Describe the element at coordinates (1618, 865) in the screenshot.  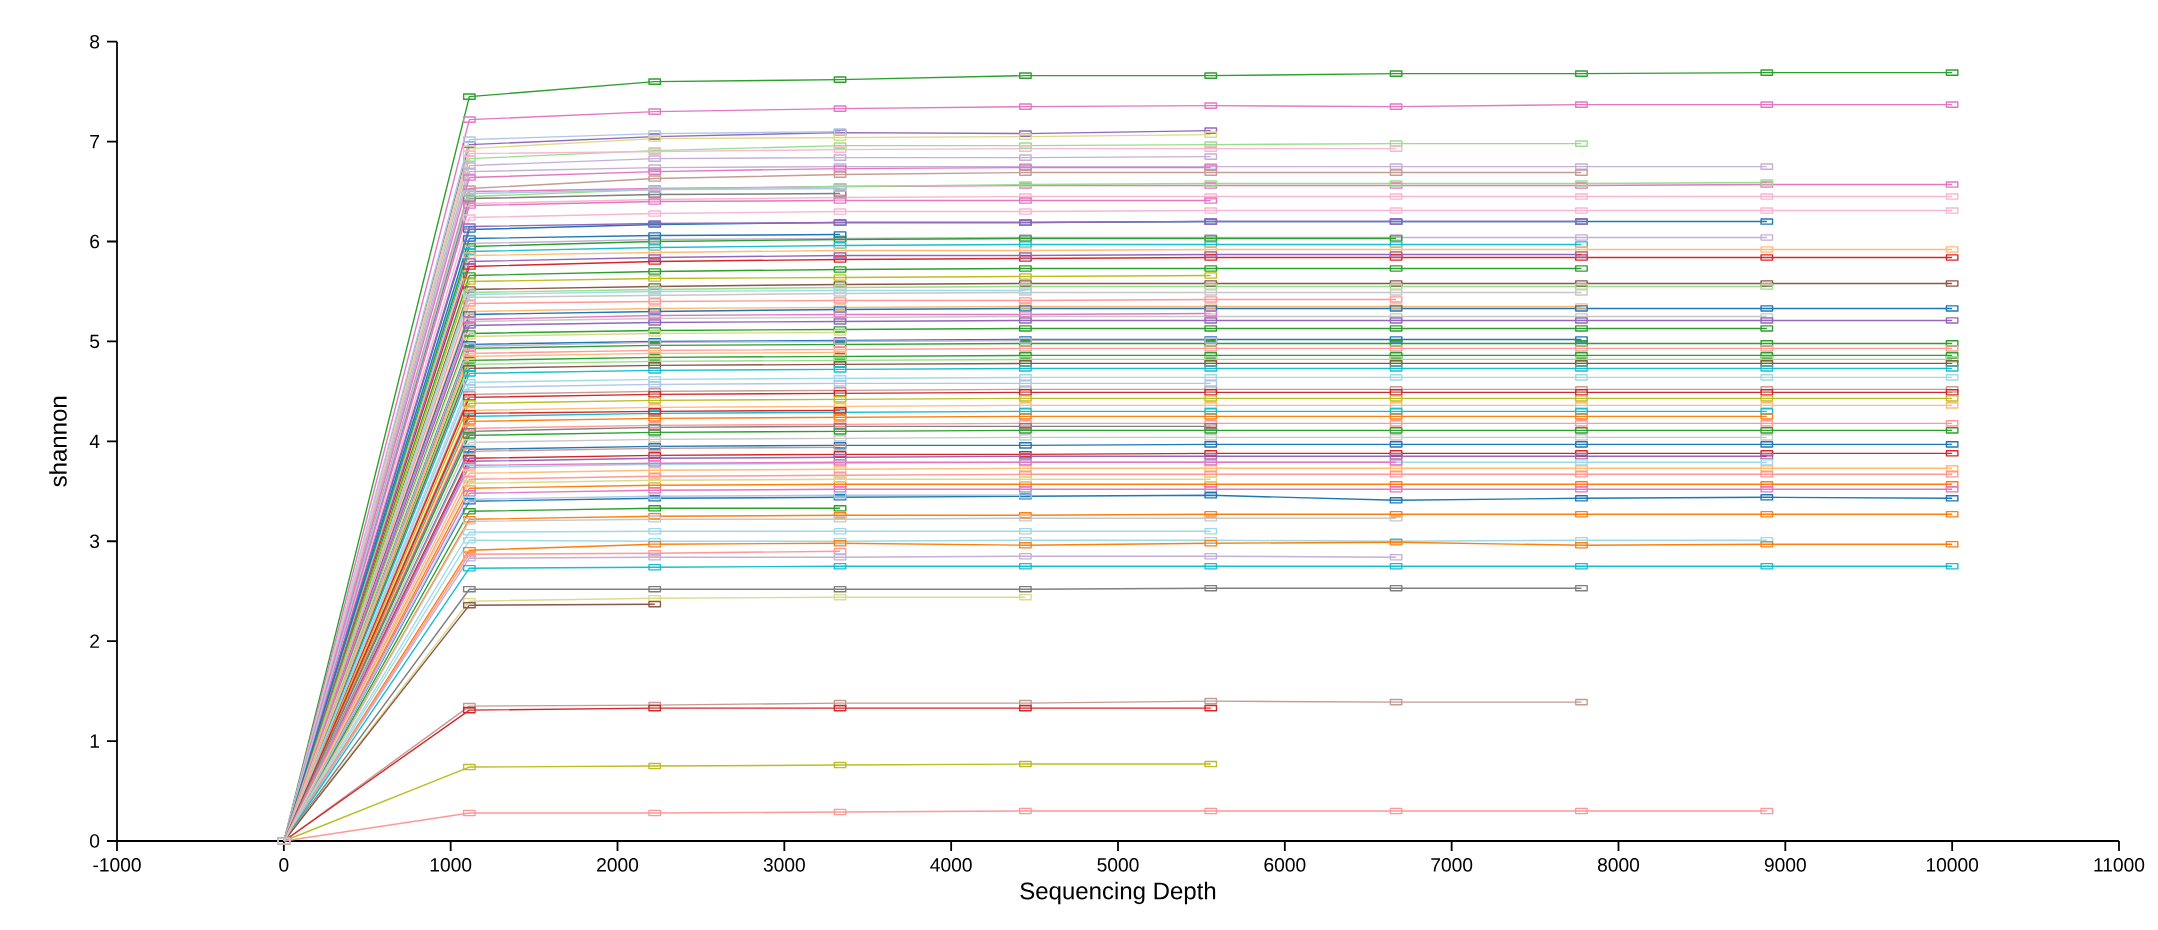
I see `x-tick-label: 8000` at that location.